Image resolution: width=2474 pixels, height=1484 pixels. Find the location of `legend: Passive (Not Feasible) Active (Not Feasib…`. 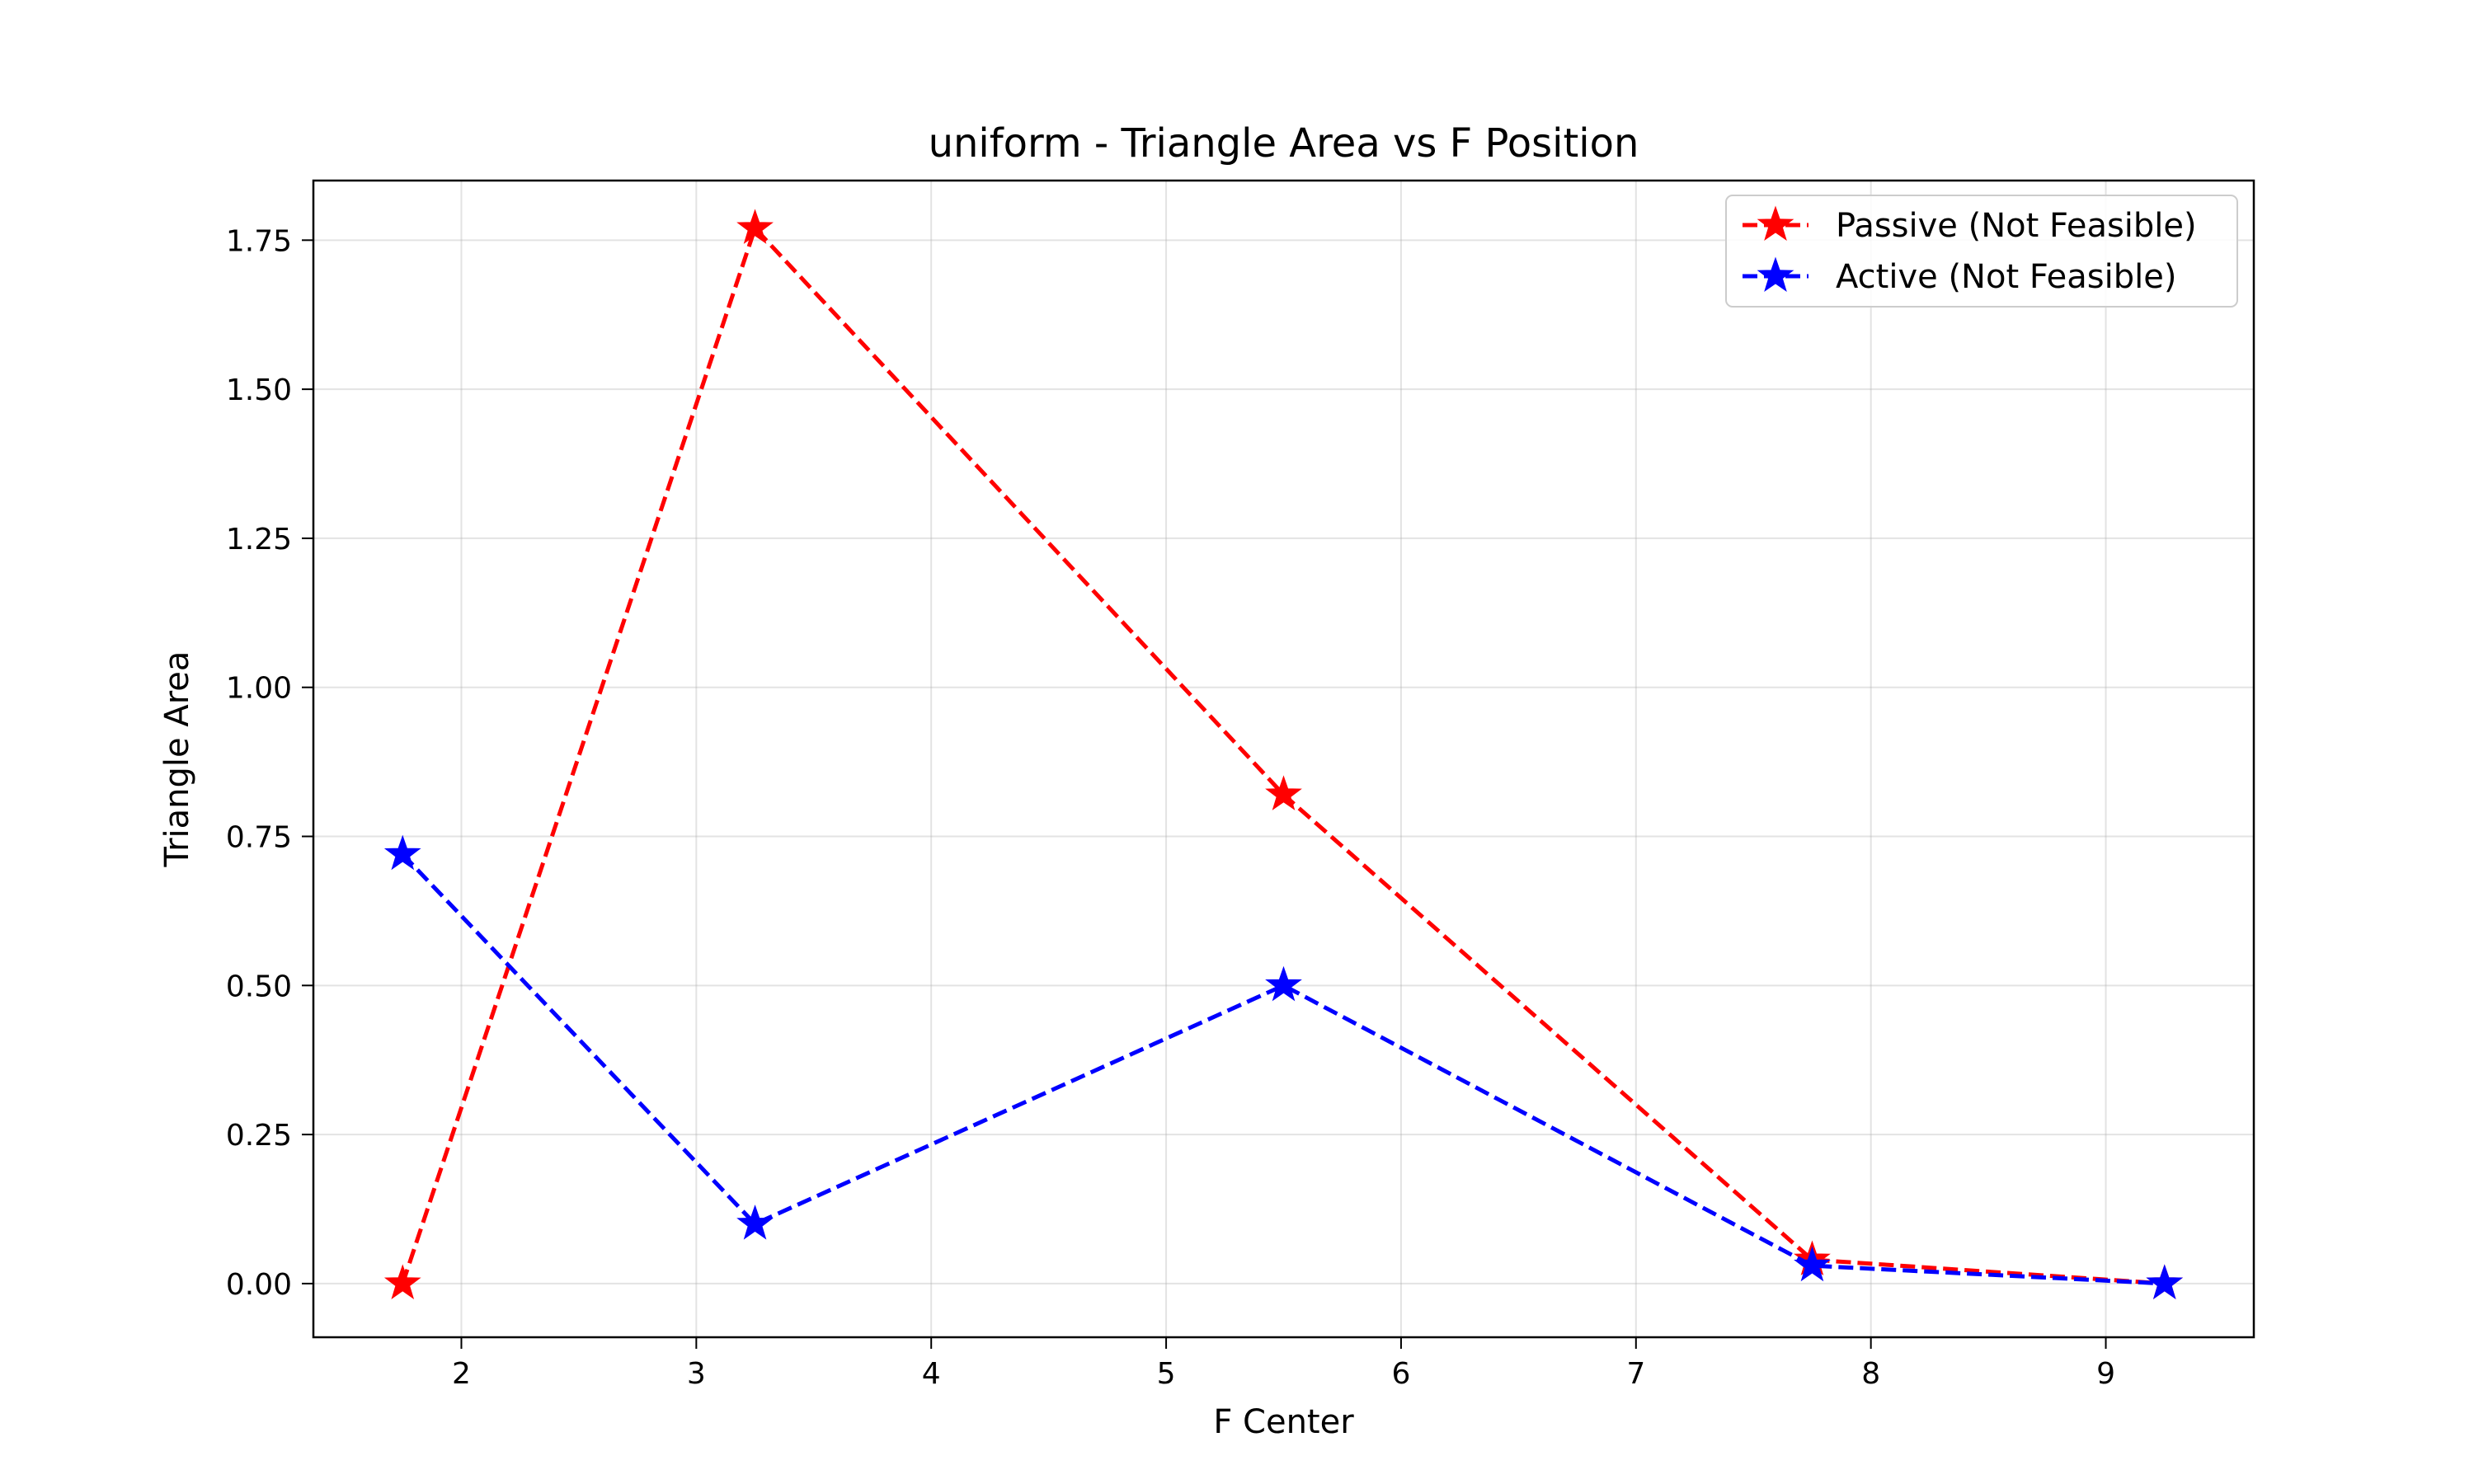

legend: Passive (Not Feasible) Active (Not Feasib… is located at coordinates (1981, 251).